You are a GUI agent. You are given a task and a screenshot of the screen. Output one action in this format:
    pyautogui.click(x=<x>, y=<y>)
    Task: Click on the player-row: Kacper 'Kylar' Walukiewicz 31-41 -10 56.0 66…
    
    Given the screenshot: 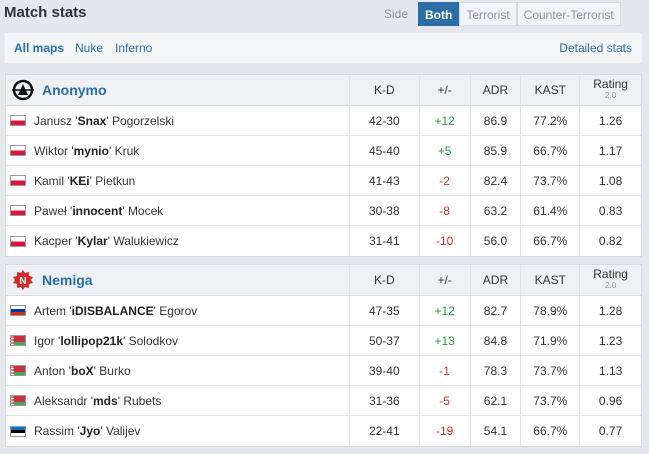 What is the action you would take?
    pyautogui.click(x=323, y=241)
    